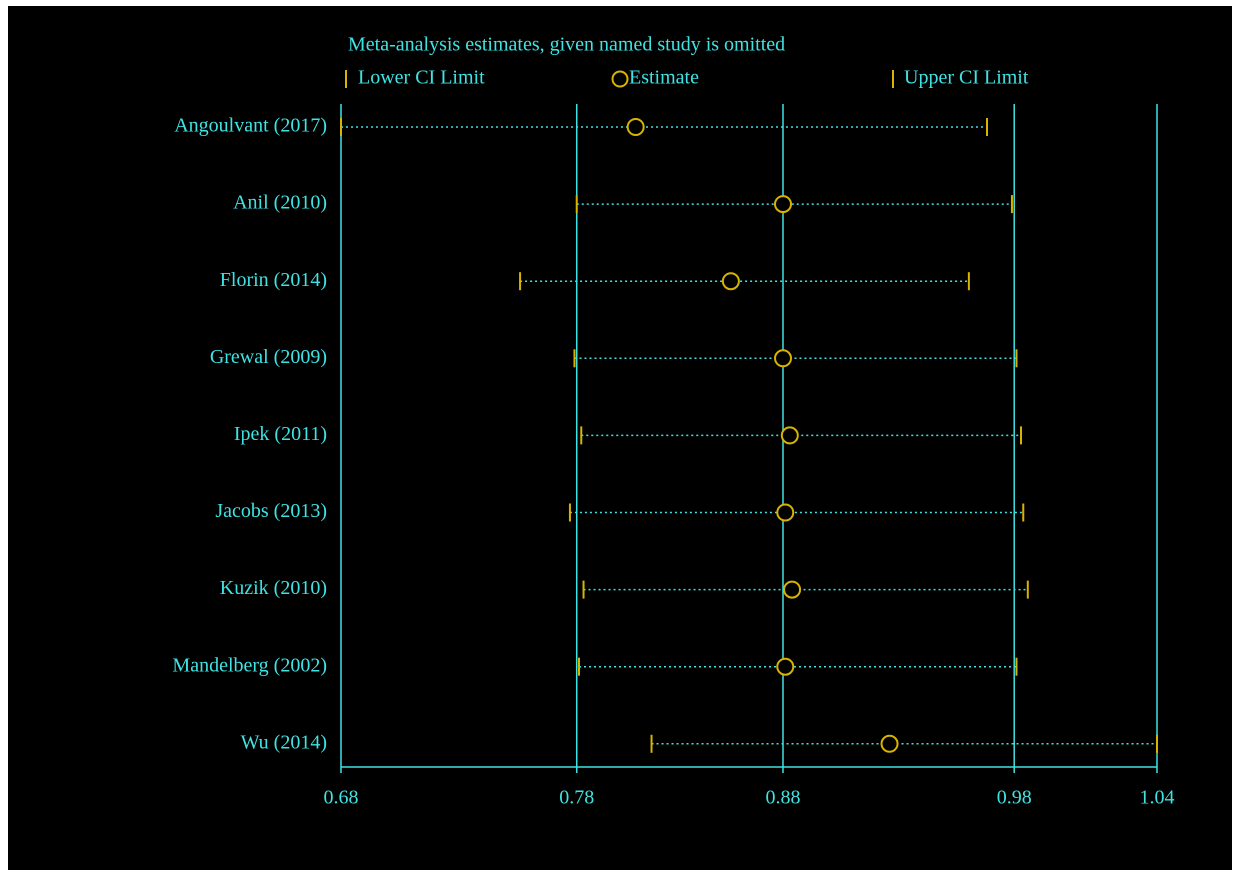 This screenshot has height=876, width=1240. What do you see at coordinates (783, 798) in the screenshot?
I see `x-tick-label: 0.88` at bounding box center [783, 798].